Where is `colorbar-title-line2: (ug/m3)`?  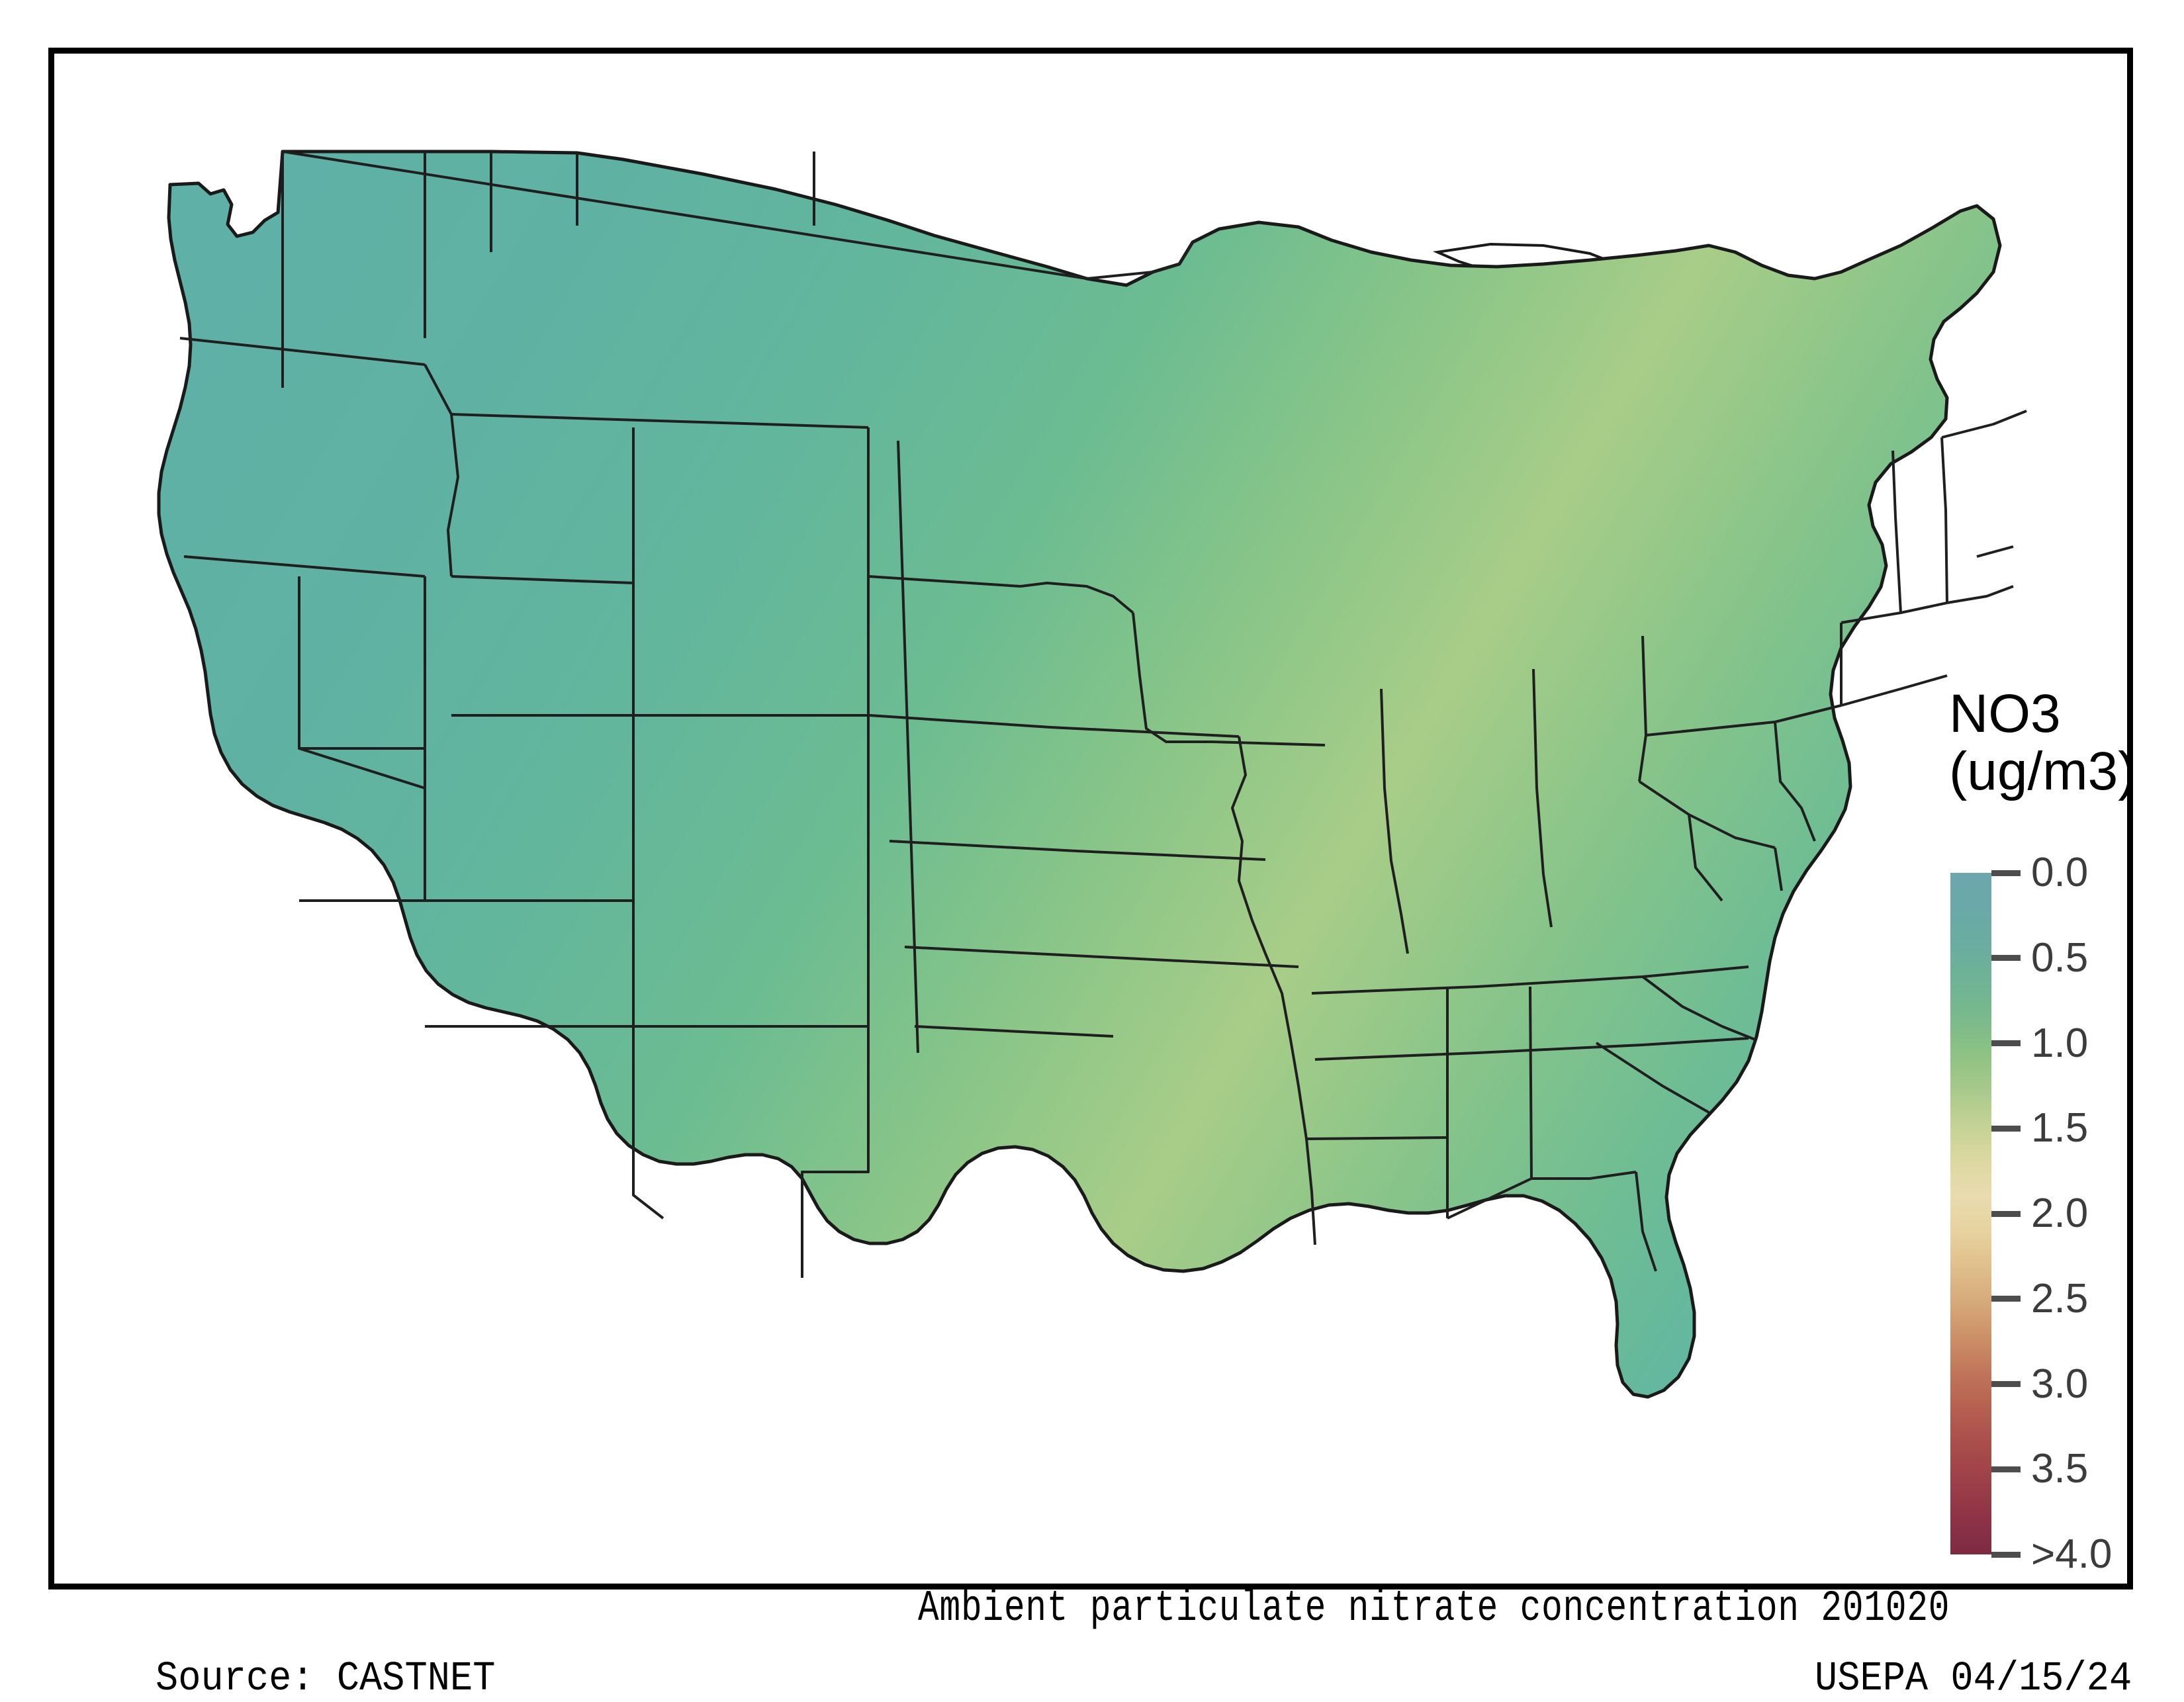 colorbar-title-line2: (ug/m3) is located at coordinates (2042, 770).